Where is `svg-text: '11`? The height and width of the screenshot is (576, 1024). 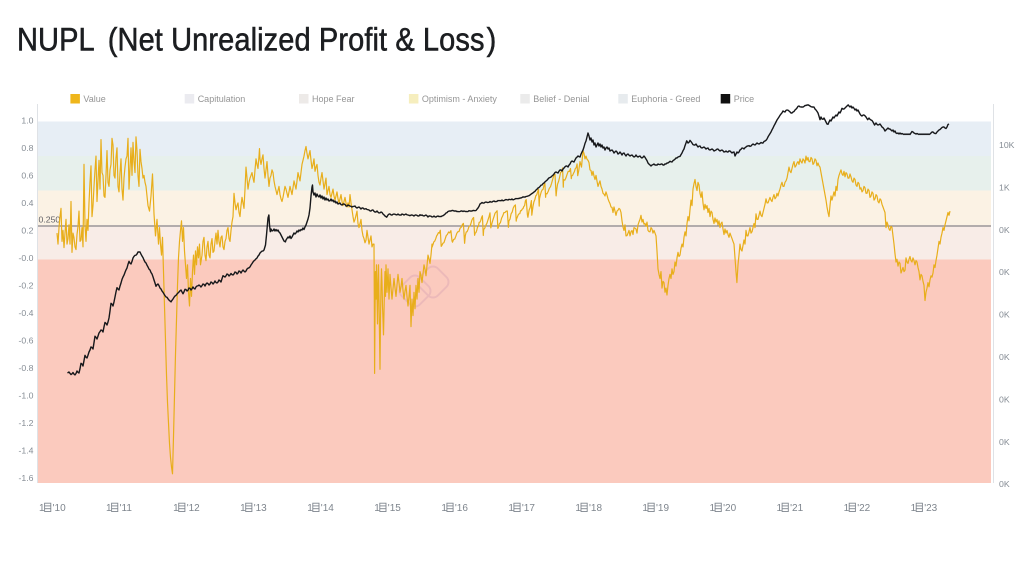
svg-text: '11 is located at coordinates (126, 508).